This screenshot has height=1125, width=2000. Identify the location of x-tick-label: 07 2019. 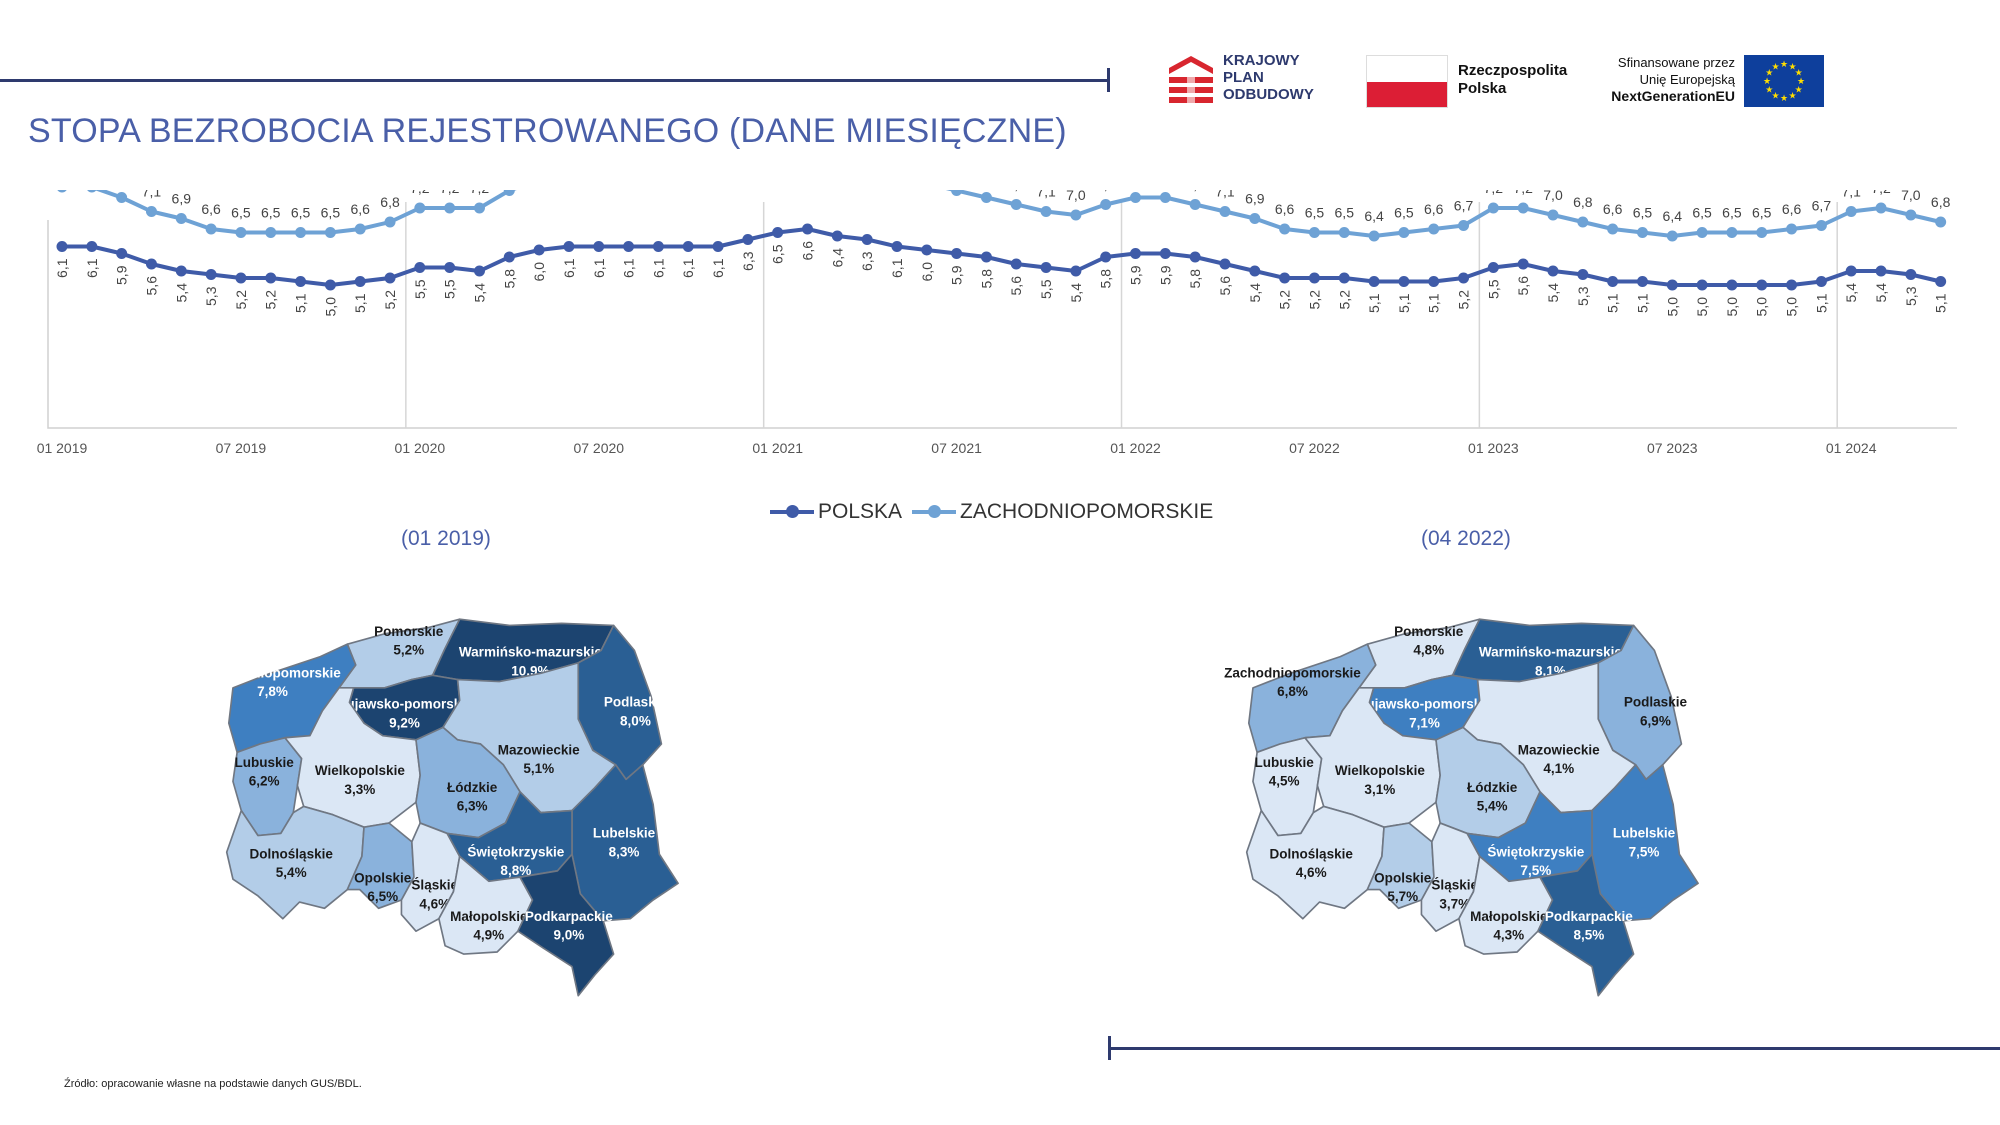
(241, 448).